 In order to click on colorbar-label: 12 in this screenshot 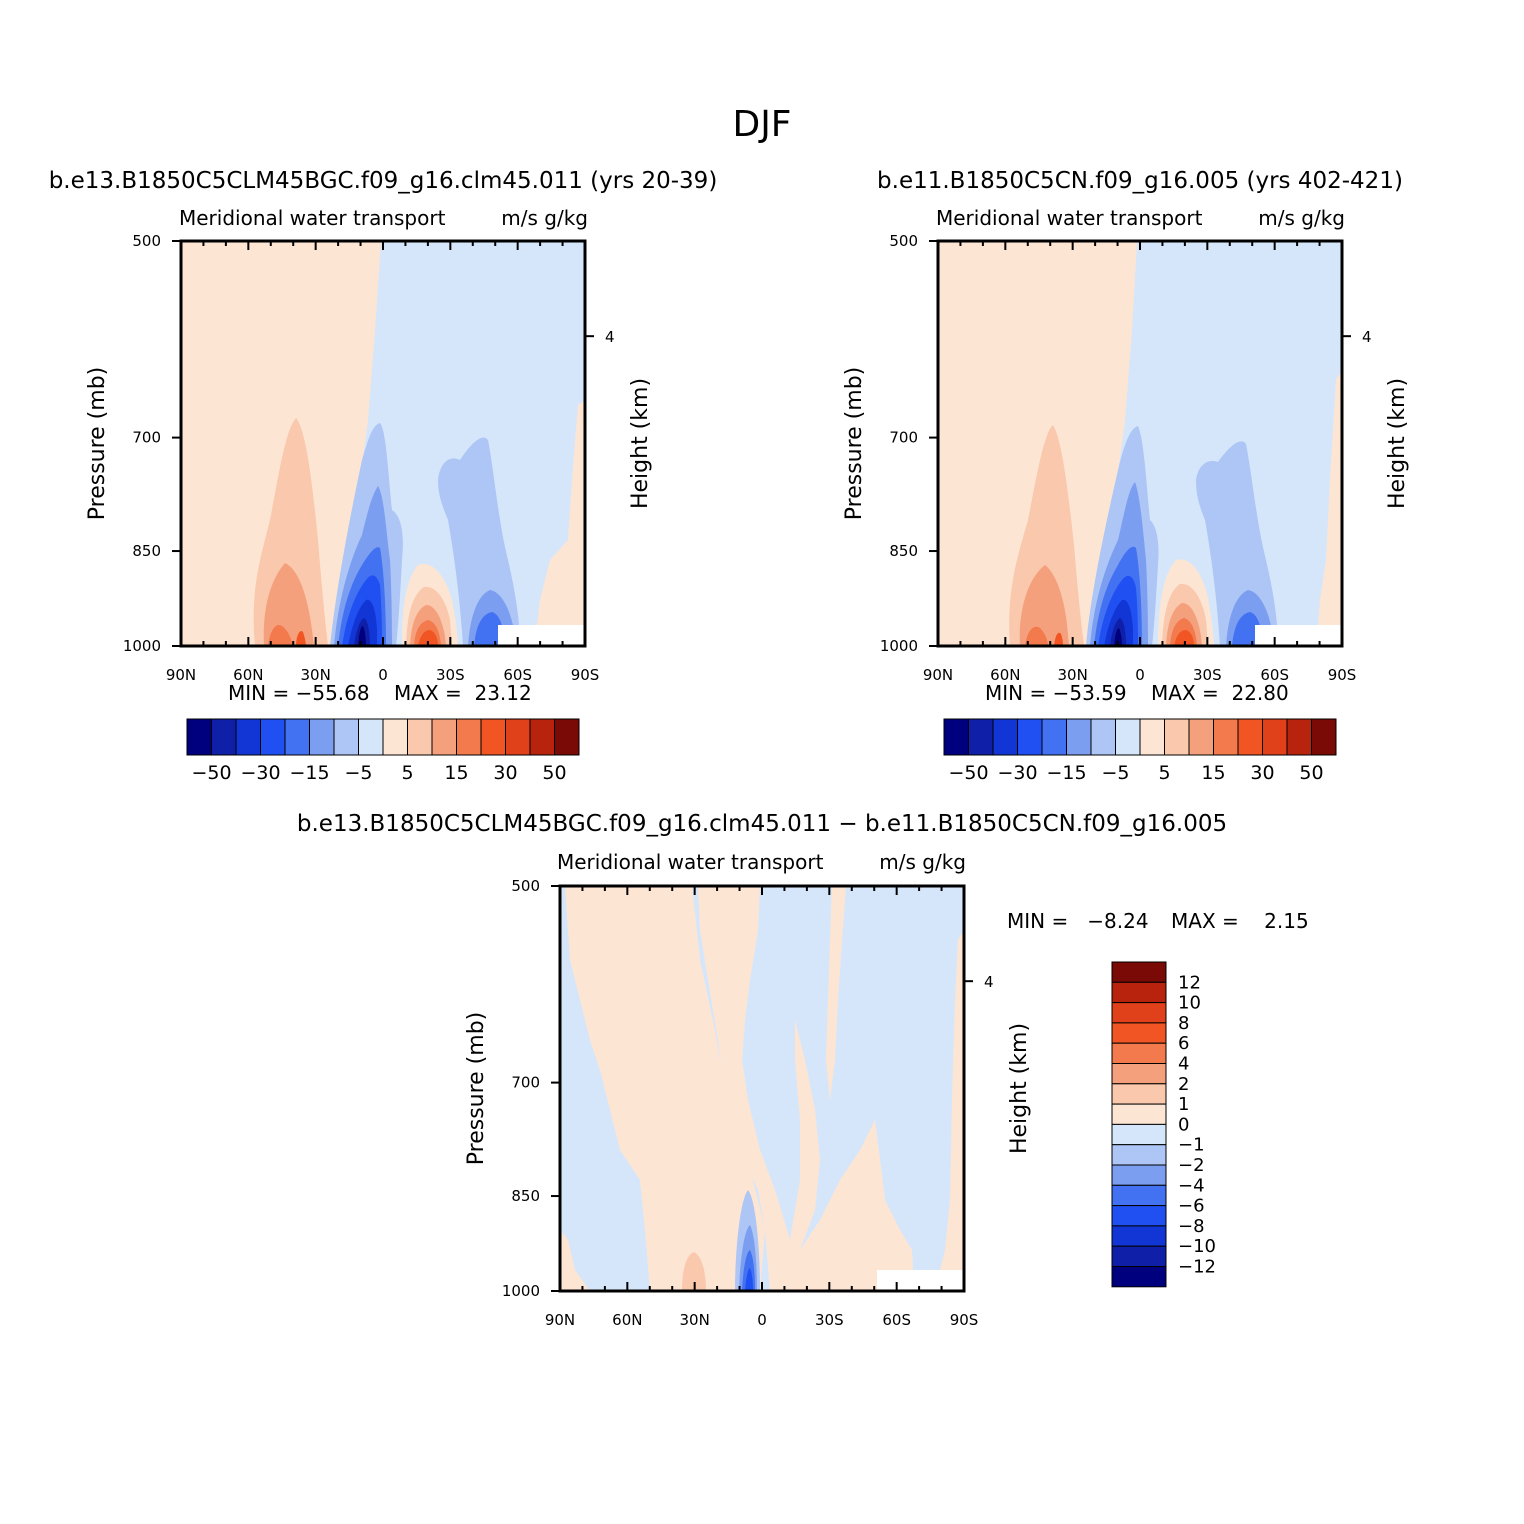, I will do `click(1189, 982)`.